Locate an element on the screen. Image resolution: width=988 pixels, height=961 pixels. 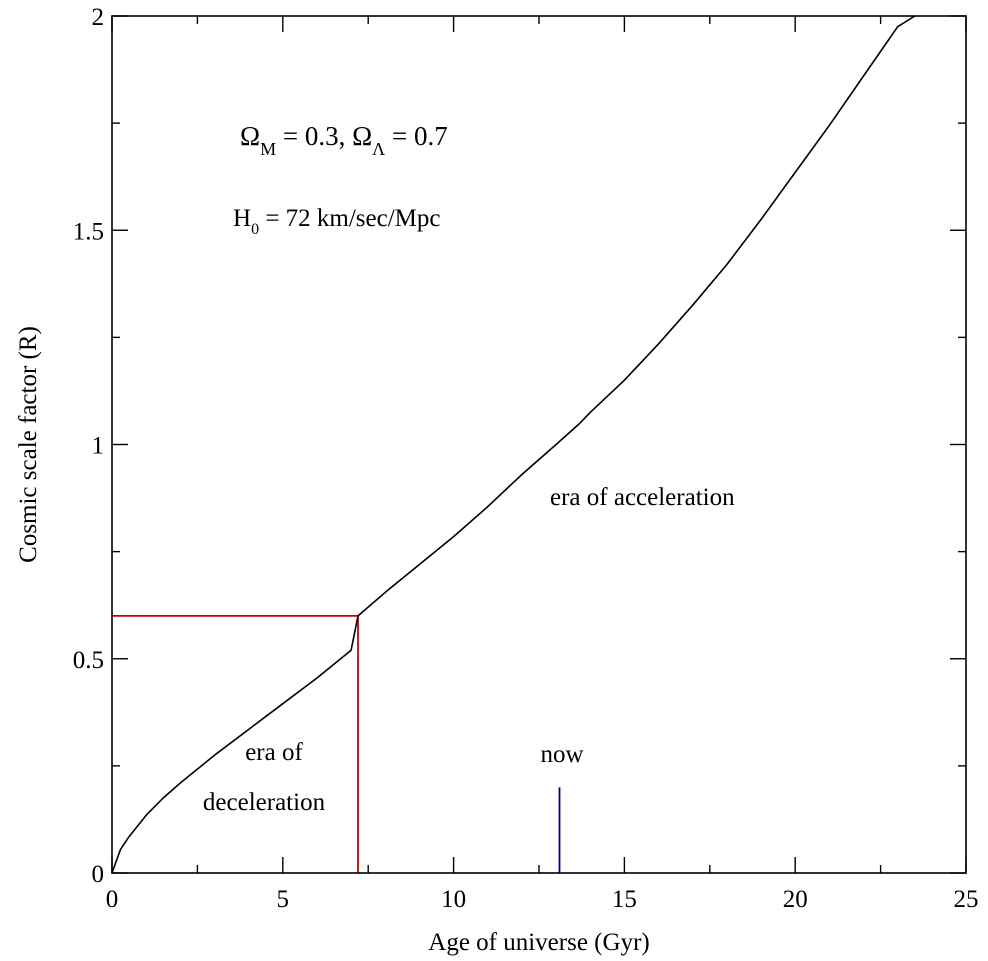
omega-m-subscript: M is located at coordinates (268, 149).